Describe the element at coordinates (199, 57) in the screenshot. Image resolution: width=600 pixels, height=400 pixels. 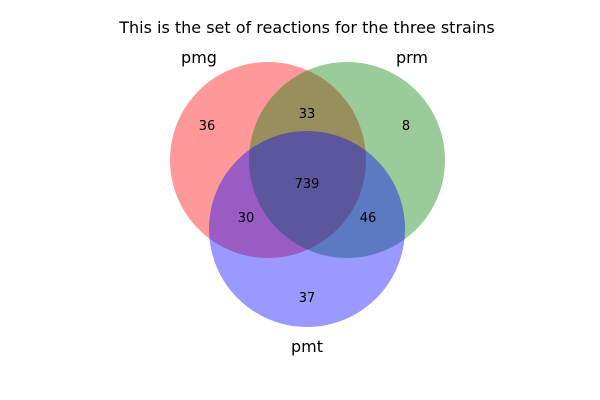
I see `set-label-pmg: pmg` at that location.